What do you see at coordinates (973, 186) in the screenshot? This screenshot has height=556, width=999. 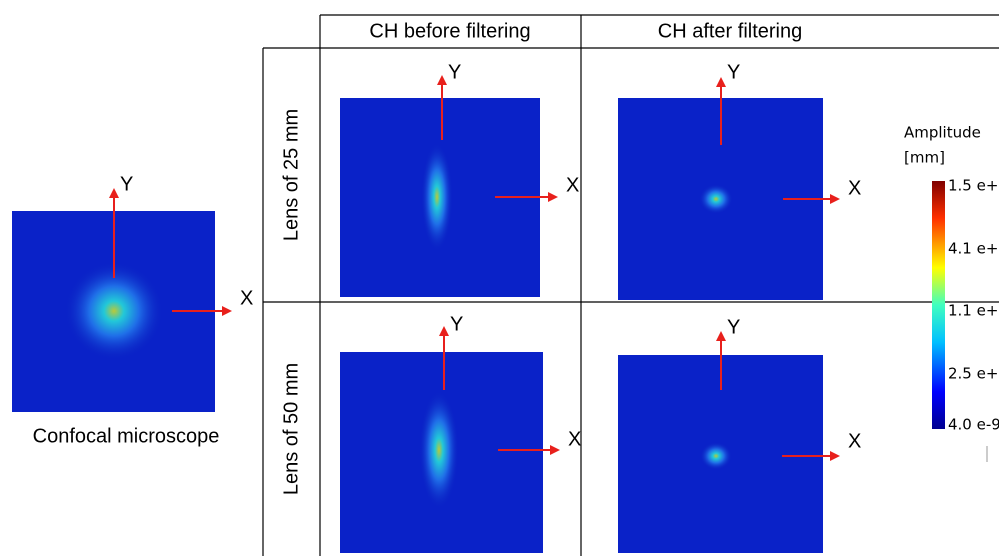 I see `colorbar-tick: 1.5 e+2` at bounding box center [973, 186].